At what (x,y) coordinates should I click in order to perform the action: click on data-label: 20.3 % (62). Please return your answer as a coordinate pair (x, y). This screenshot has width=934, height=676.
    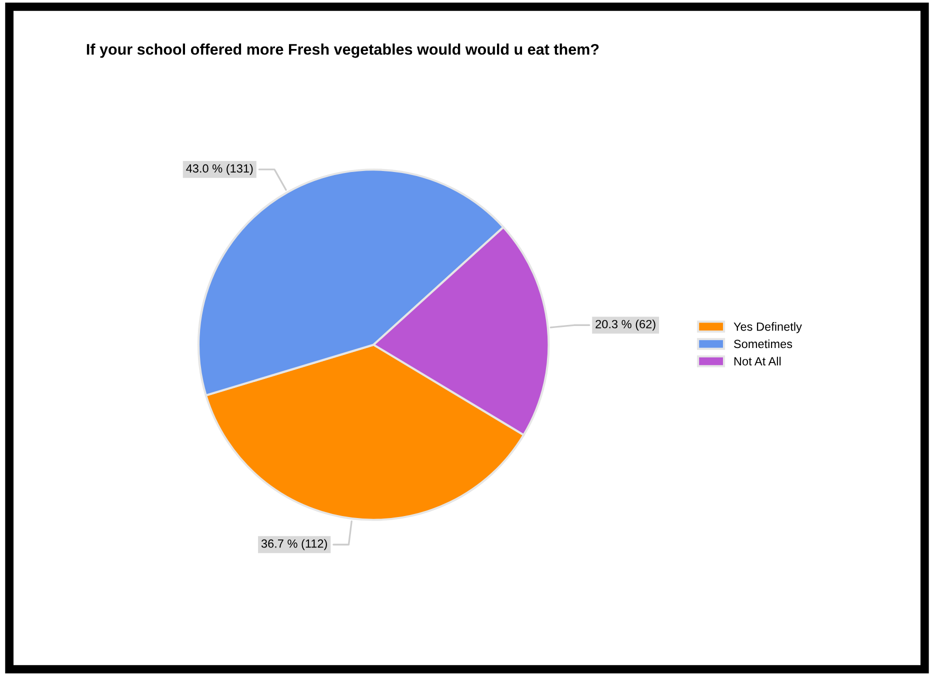
    Looking at the image, I should click on (626, 325).